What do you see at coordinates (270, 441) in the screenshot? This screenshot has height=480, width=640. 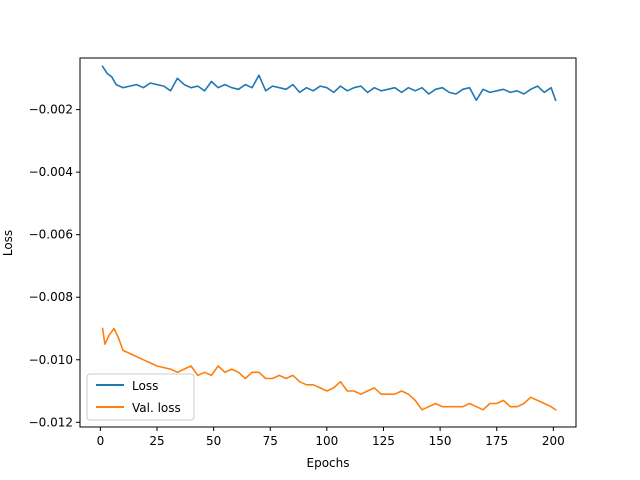 I see `x-tick-label: 75` at bounding box center [270, 441].